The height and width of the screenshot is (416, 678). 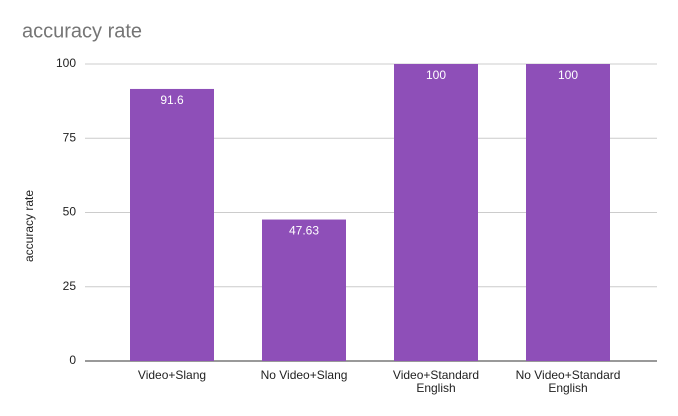 What do you see at coordinates (304, 231) in the screenshot?
I see `value-label: 47.63` at bounding box center [304, 231].